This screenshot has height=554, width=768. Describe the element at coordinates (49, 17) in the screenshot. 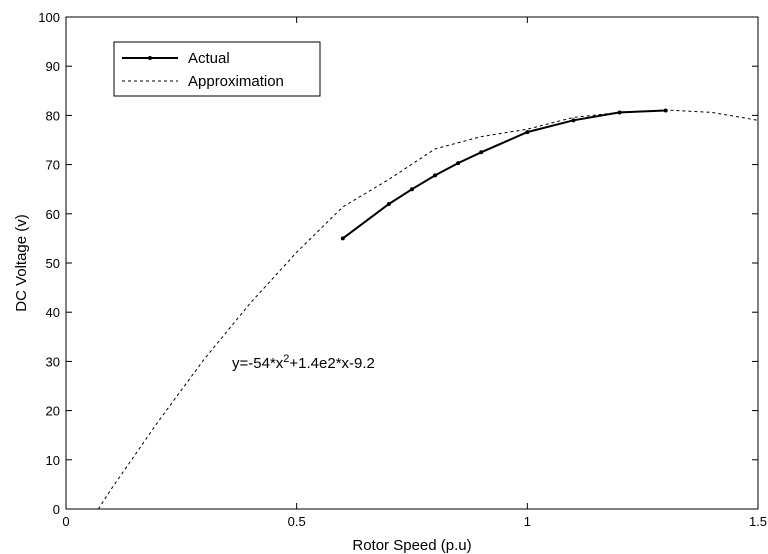

I see `y-tick-label: 100` at that location.